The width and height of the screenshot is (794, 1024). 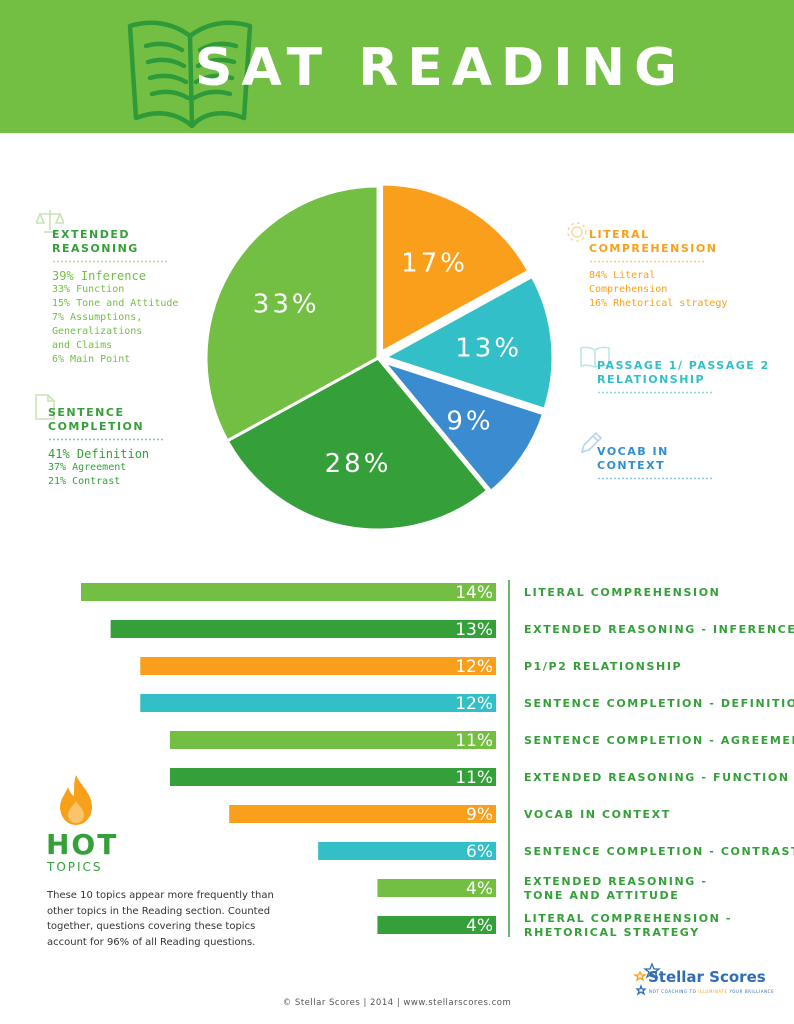 I want to click on pie-slice-label: 33%, so click(x=286, y=305).